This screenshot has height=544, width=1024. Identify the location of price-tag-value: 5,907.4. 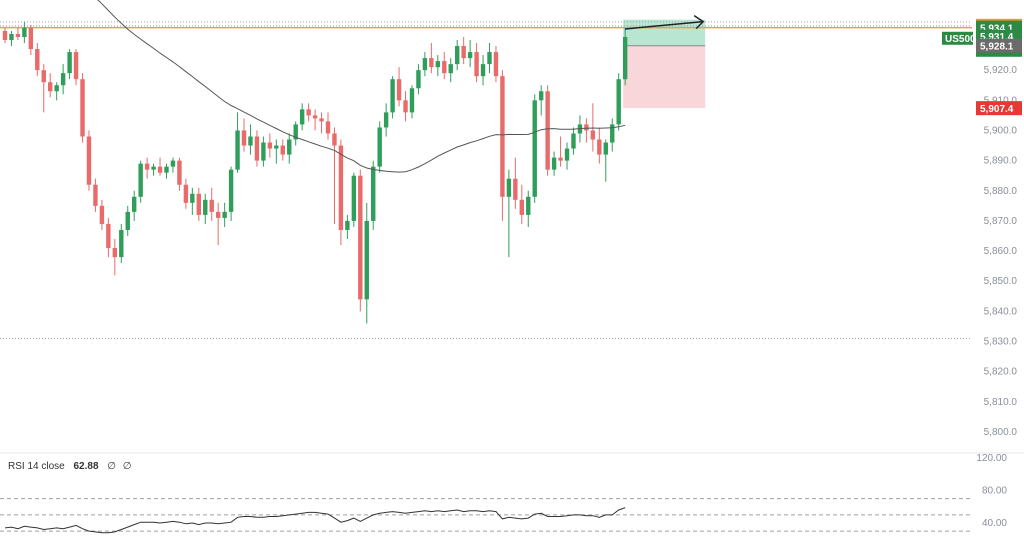
(997, 109).